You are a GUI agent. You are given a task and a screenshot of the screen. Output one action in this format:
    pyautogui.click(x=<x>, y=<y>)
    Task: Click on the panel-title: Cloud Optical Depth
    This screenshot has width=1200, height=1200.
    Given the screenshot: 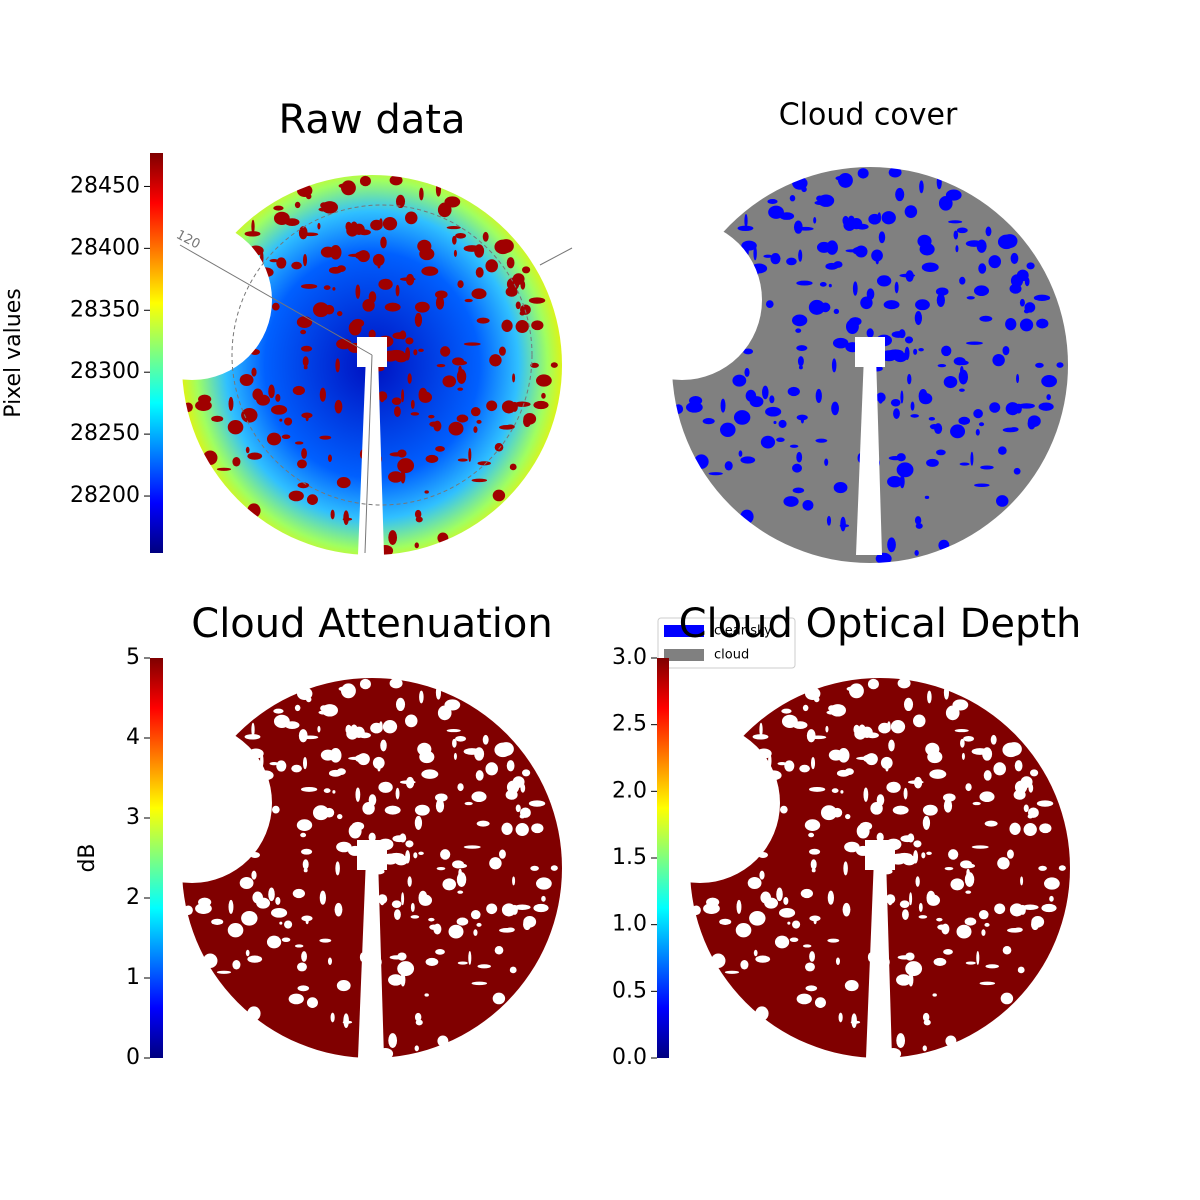 What is the action you would take?
    pyautogui.click(x=880, y=624)
    